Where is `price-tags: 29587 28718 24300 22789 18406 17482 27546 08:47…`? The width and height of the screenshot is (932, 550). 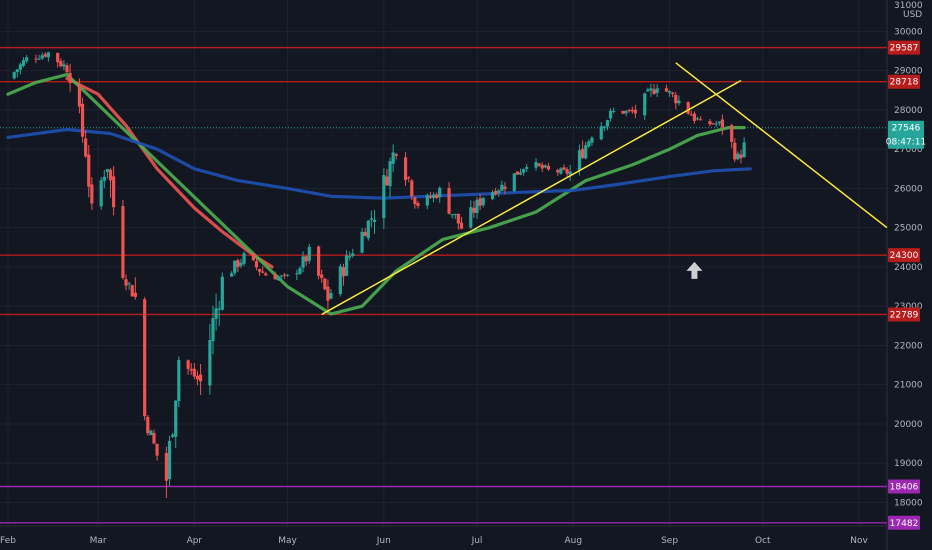 price-tags: 29587 28718 24300 22789 18406 17482 27546 08:47… is located at coordinates (906, 285).